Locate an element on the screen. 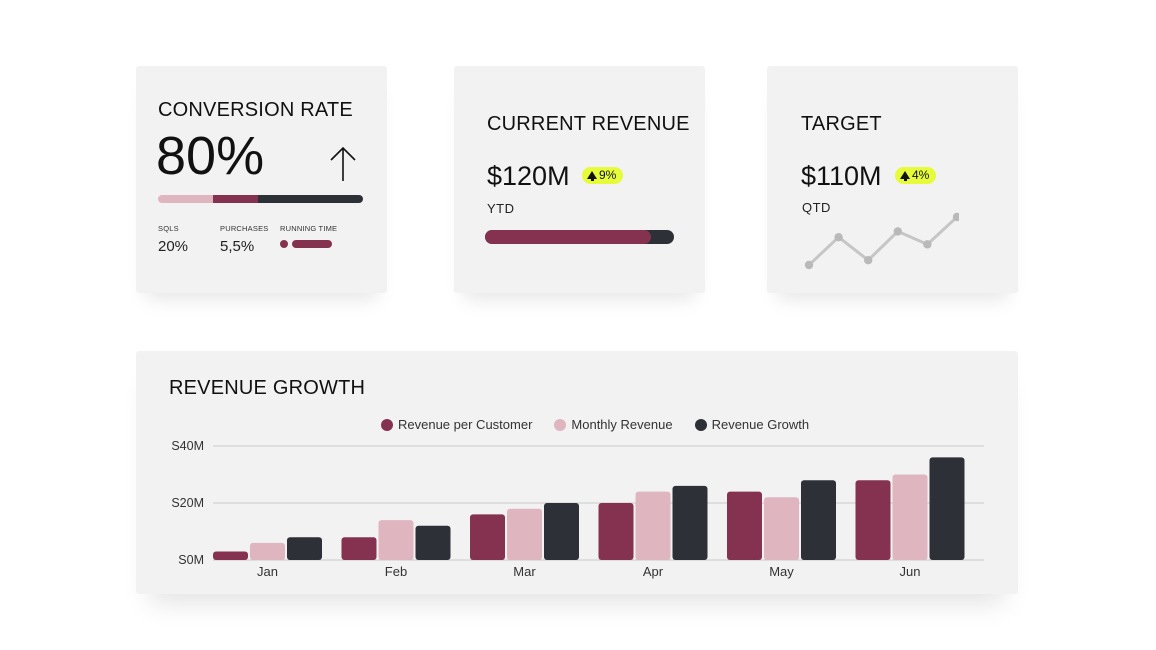 This screenshot has width=1156, height=650. y-tick-label: S0M is located at coordinates (191, 560).